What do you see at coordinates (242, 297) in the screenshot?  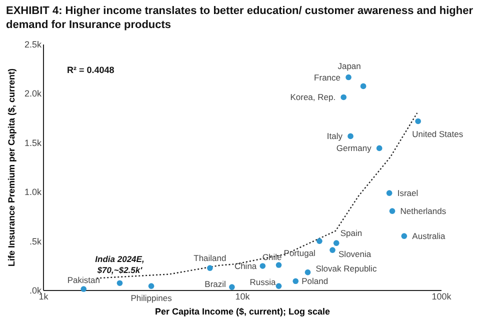 I see `x-tick-label: 10k` at bounding box center [242, 297].